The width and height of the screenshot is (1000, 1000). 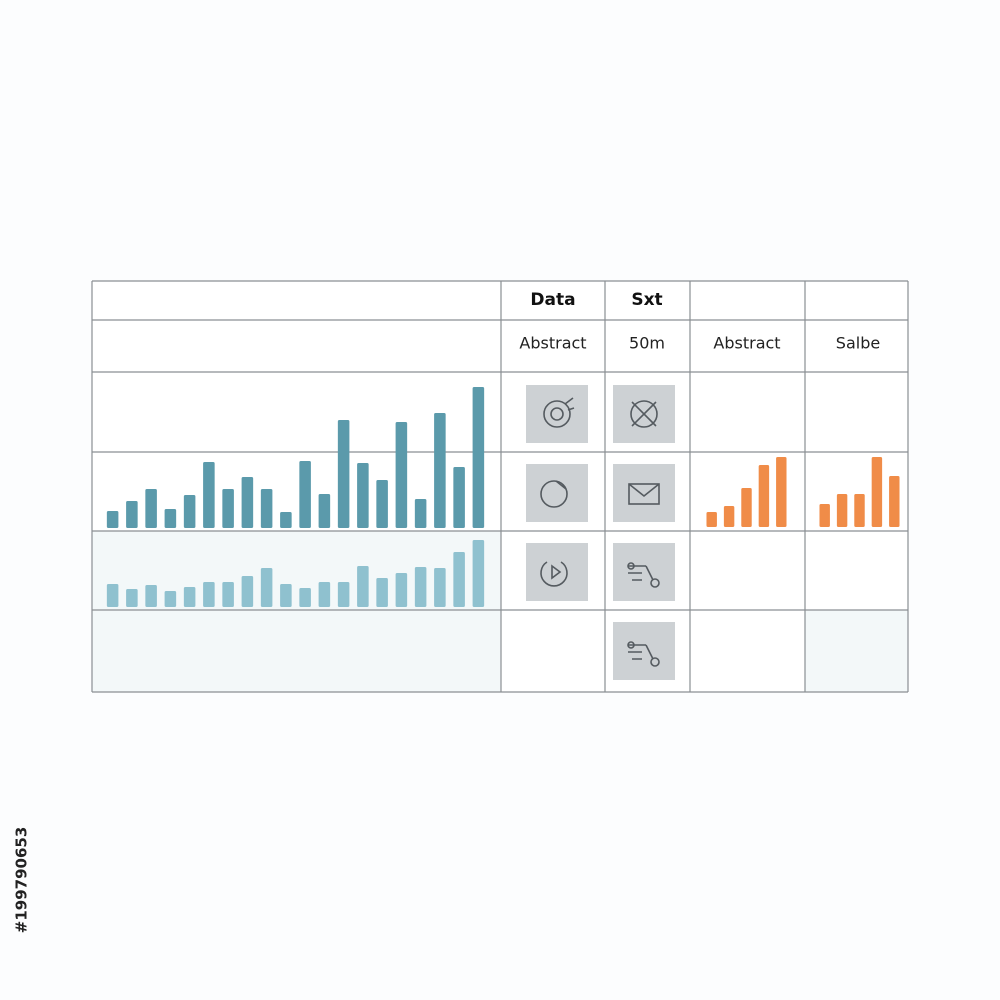 What do you see at coordinates (554, 494) in the screenshot?
I see `pie-icon` at bounding box center [554, 494].